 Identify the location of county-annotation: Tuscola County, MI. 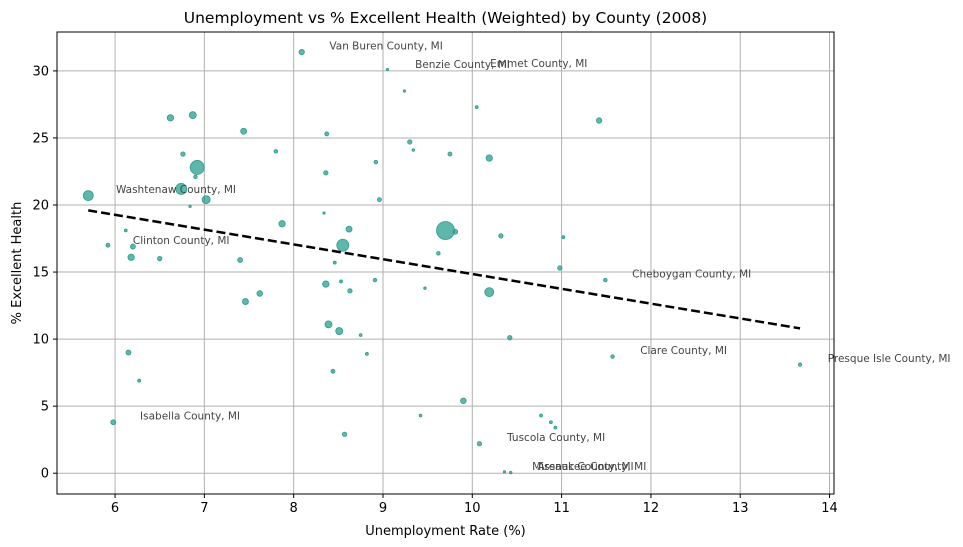
(555, 438).